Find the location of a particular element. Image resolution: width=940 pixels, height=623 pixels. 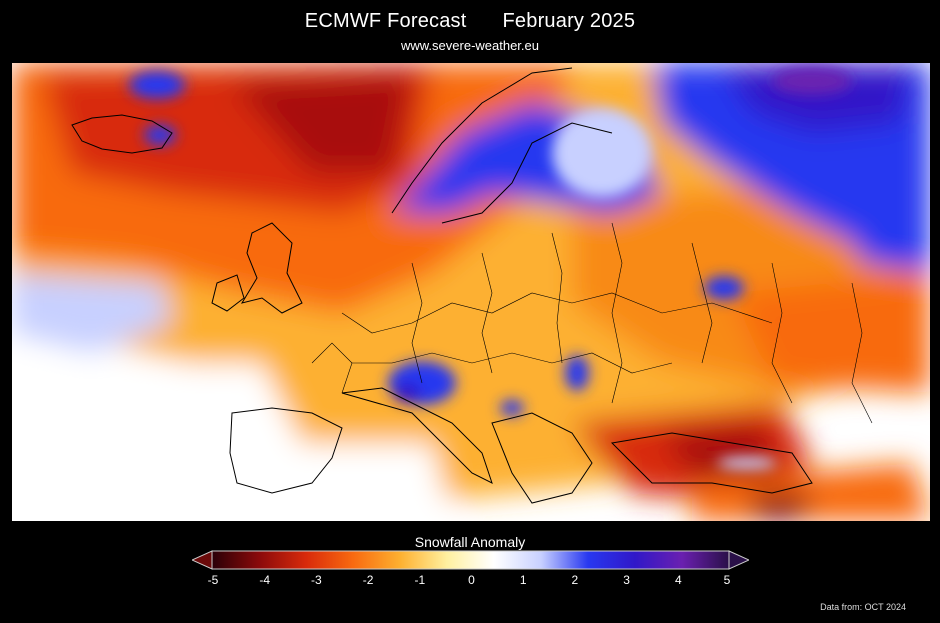

tick-label: 0 is located at coordinates (471, 580).